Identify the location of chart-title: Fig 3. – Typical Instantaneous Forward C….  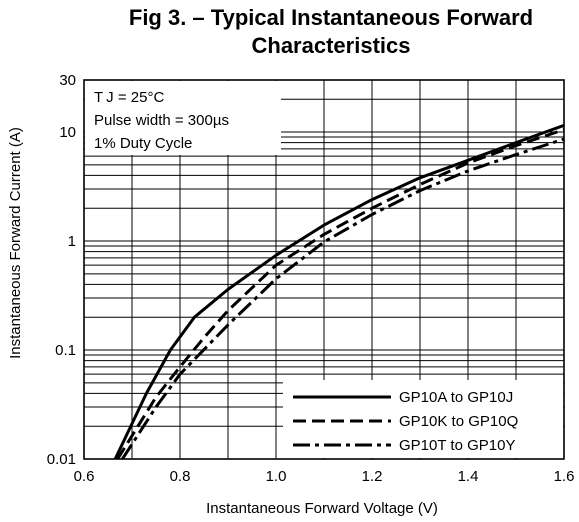
(331, 31).